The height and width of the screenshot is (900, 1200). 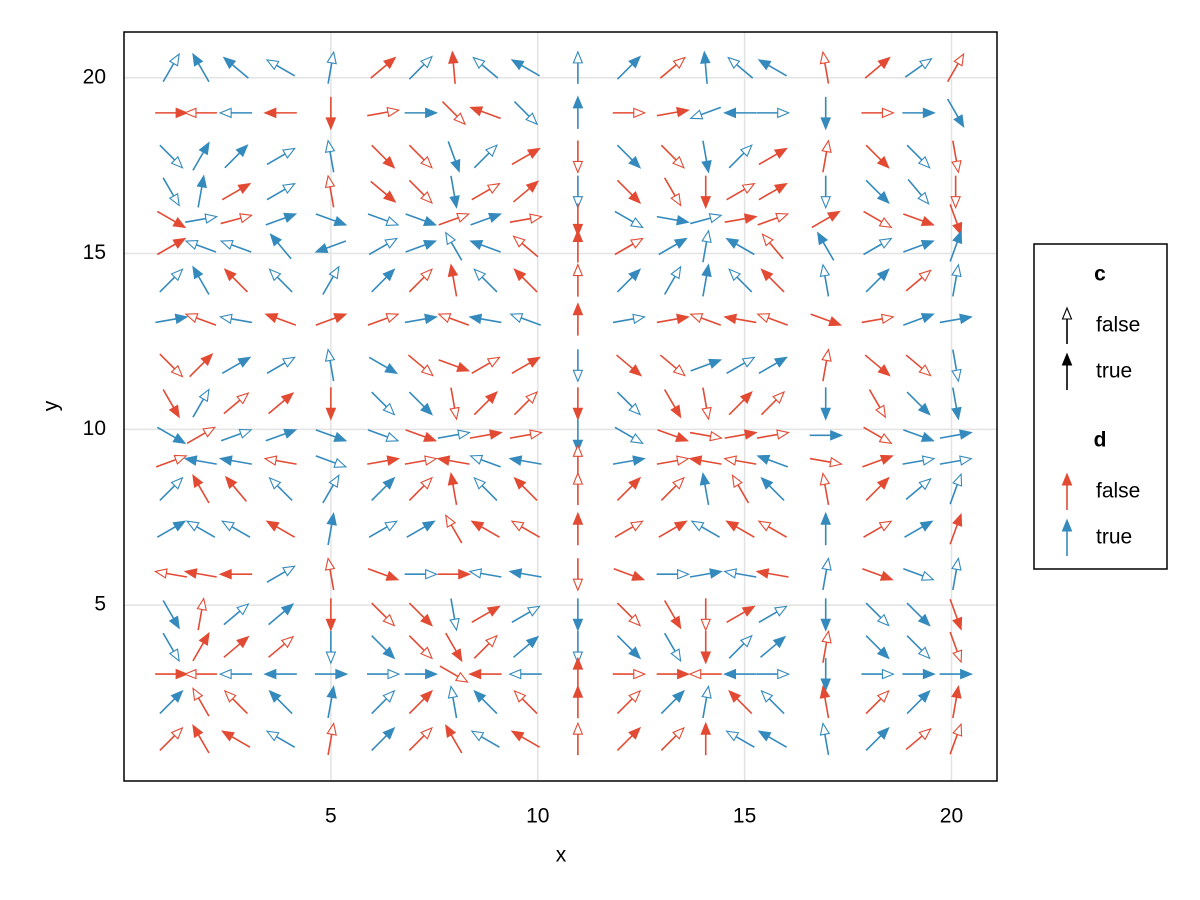 What do you see at coordinates (331, 816) in the screenshot?
I see `x-tick-label: 5` at bounding box center [331, 816].